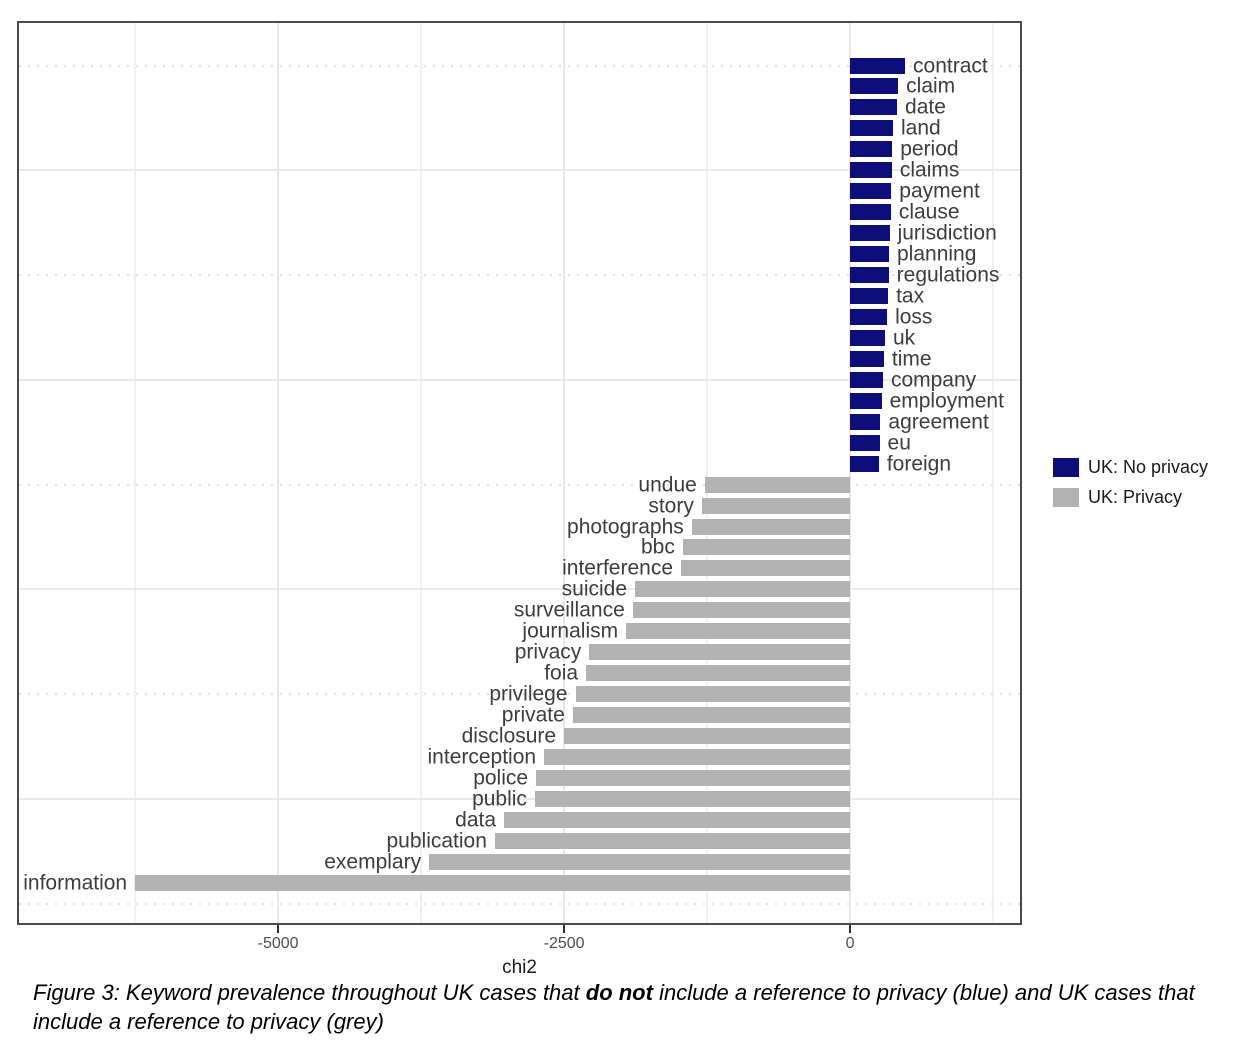 This screenshot has width=1236, height=1052. Describe the element at coordinates (720, 652) in the screenshot. I see `bar-privacy` at that location.